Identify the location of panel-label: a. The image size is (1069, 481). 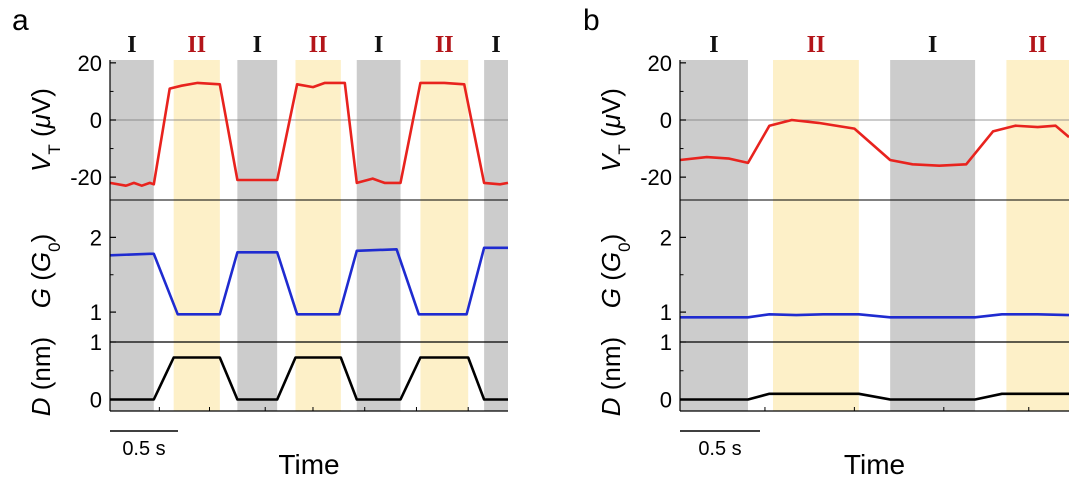
(20, 20).